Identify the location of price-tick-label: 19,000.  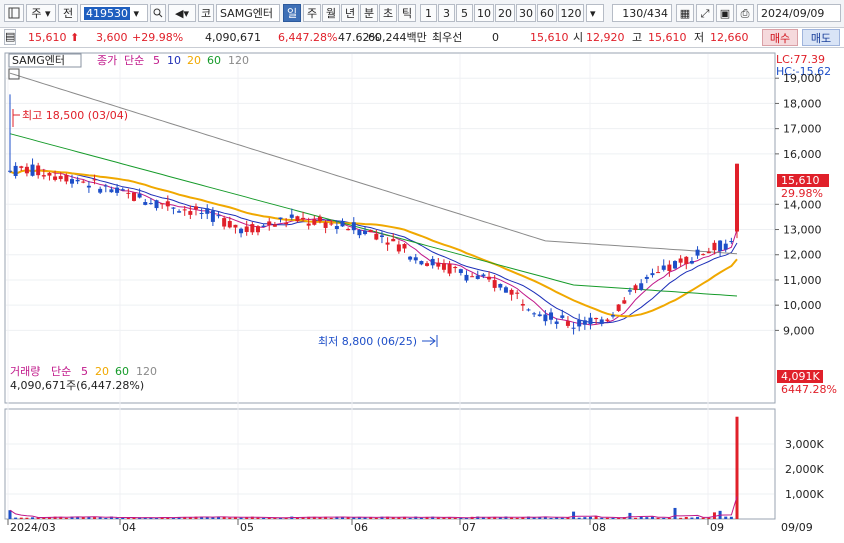
(802, 78).